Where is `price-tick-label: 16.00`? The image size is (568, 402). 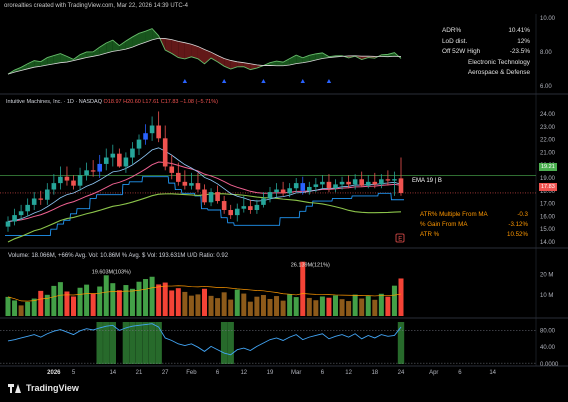 price-tick-label: 16.00 is located at coordinates (548, 217).